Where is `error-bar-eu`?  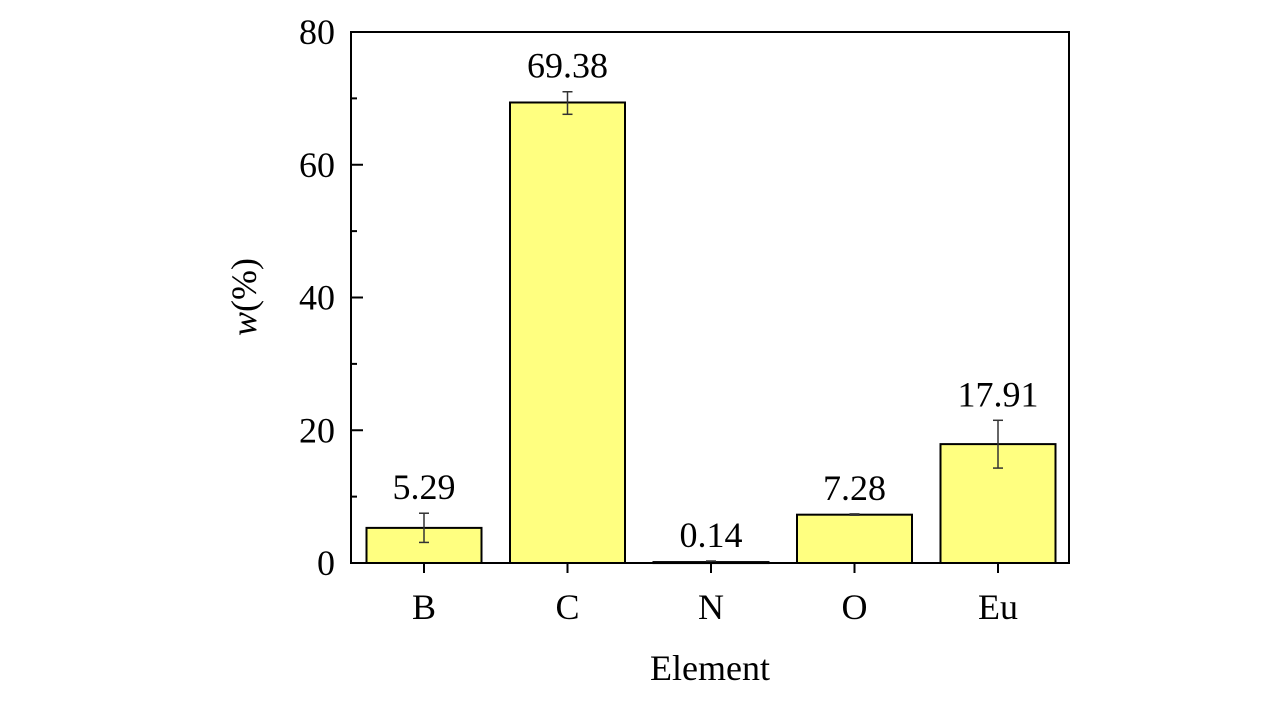
error-bar-eu is located at coordinates (998, 444).